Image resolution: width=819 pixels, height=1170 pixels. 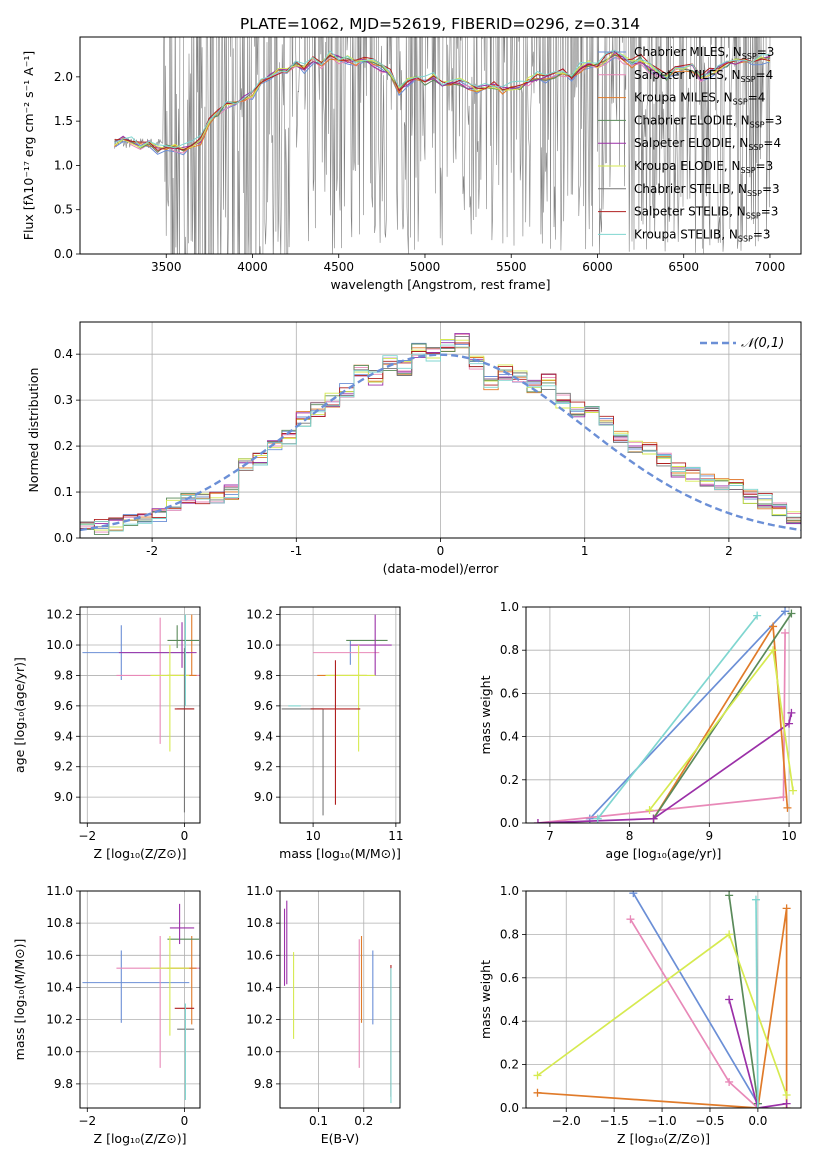 What do you see at coordinates (296, 551) in the screenshot?
I see `x-tick-label: -1` at bounding box center [296, 551].